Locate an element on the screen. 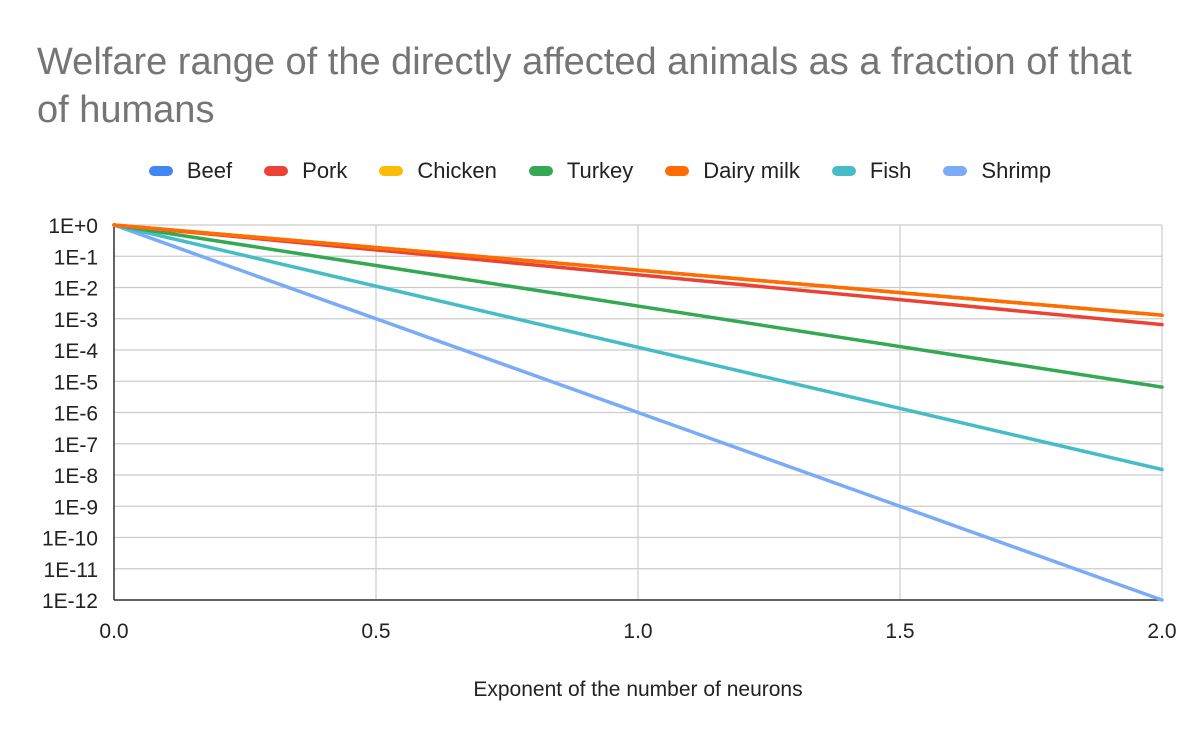 The width and height of the screenshot is (1200, 742). x-tick-label: 0.0 is located at coordinates (113, 631).